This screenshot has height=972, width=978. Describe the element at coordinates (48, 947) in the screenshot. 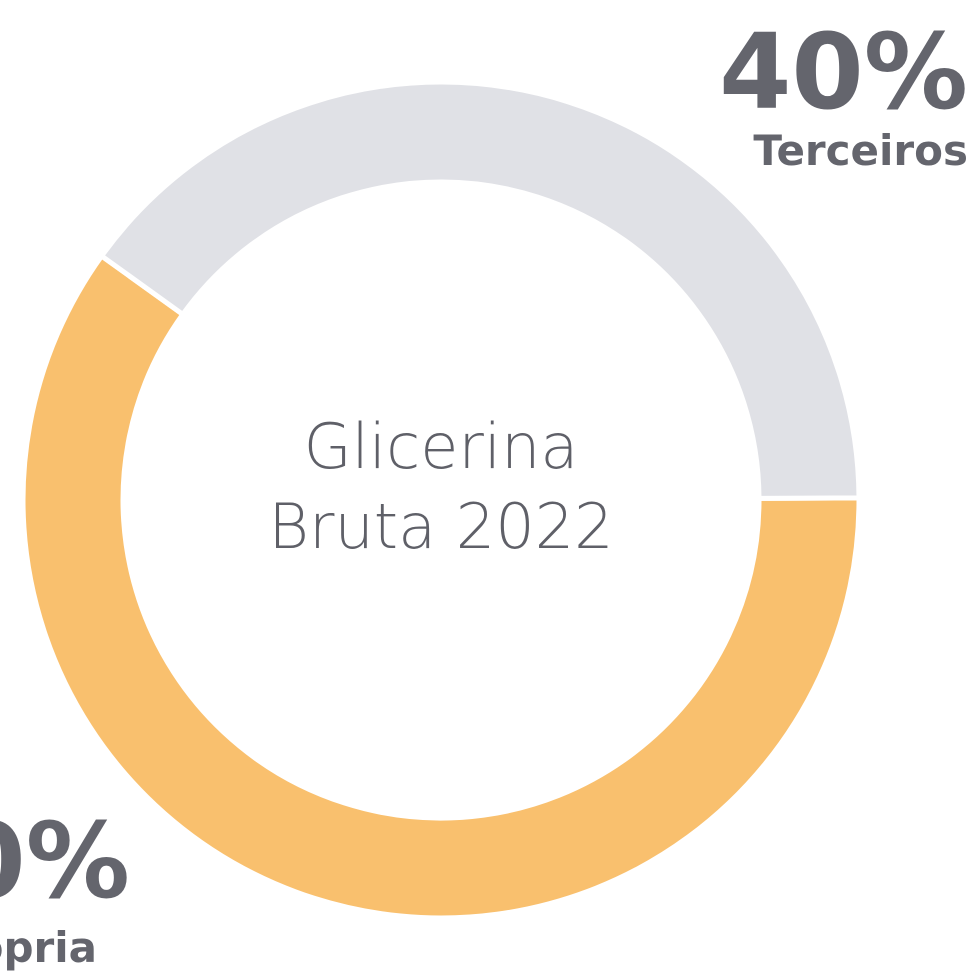

I see `category-label: Própria` at that location.